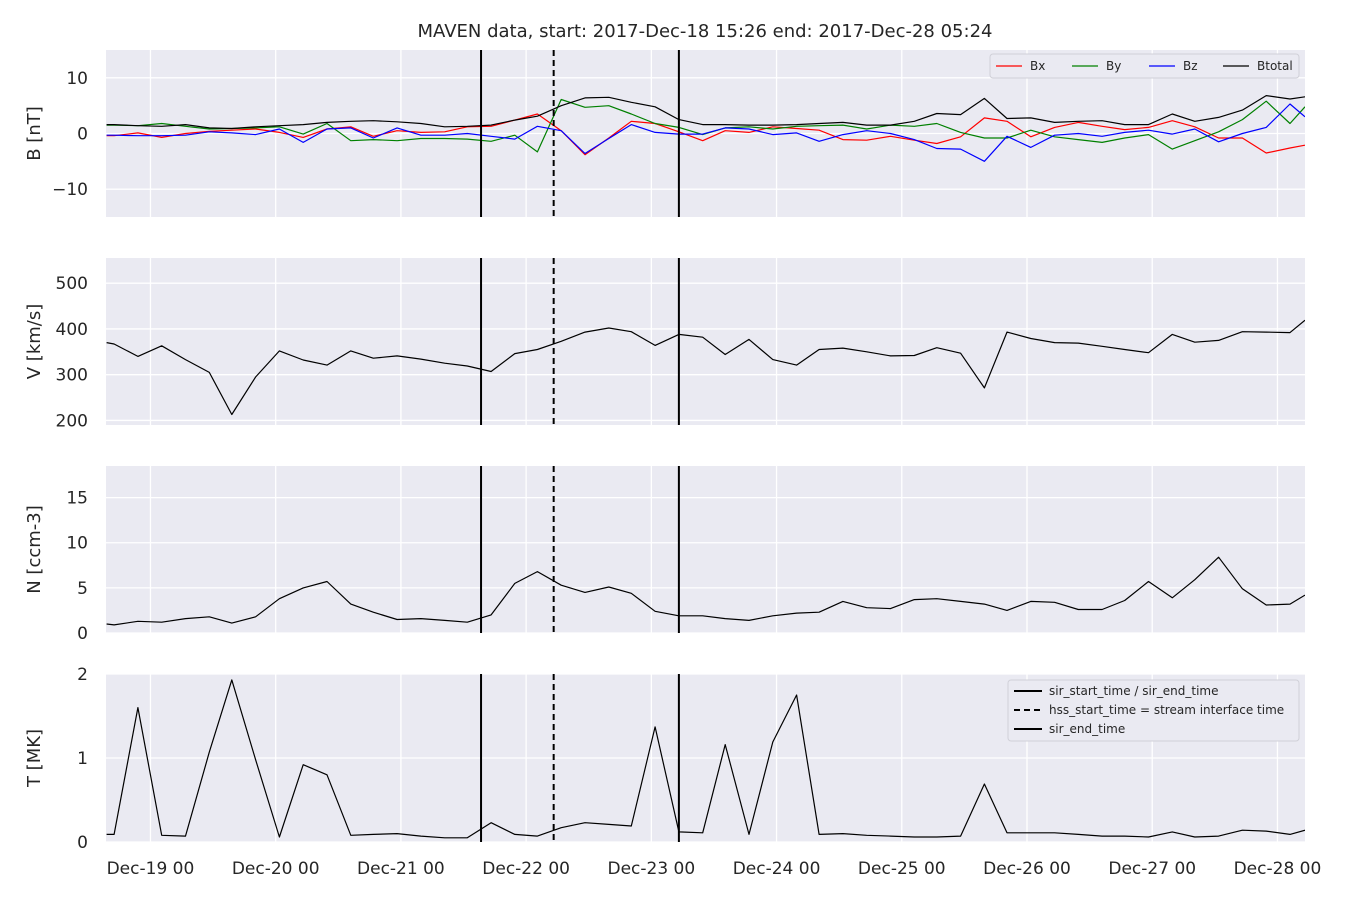 This screenshot has height=900, width=1350. What do you see at coordinates (1278, 869) in the screenshot?
I see `x-tick-label: Dec-28 00` at bounding box center [1278, 869].